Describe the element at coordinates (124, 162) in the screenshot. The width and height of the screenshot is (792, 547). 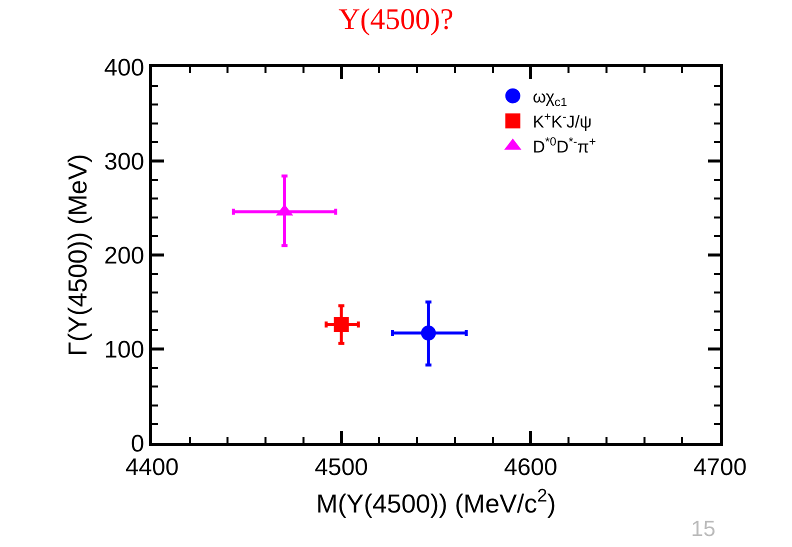
I see `y-tick-label: 300` at that location.